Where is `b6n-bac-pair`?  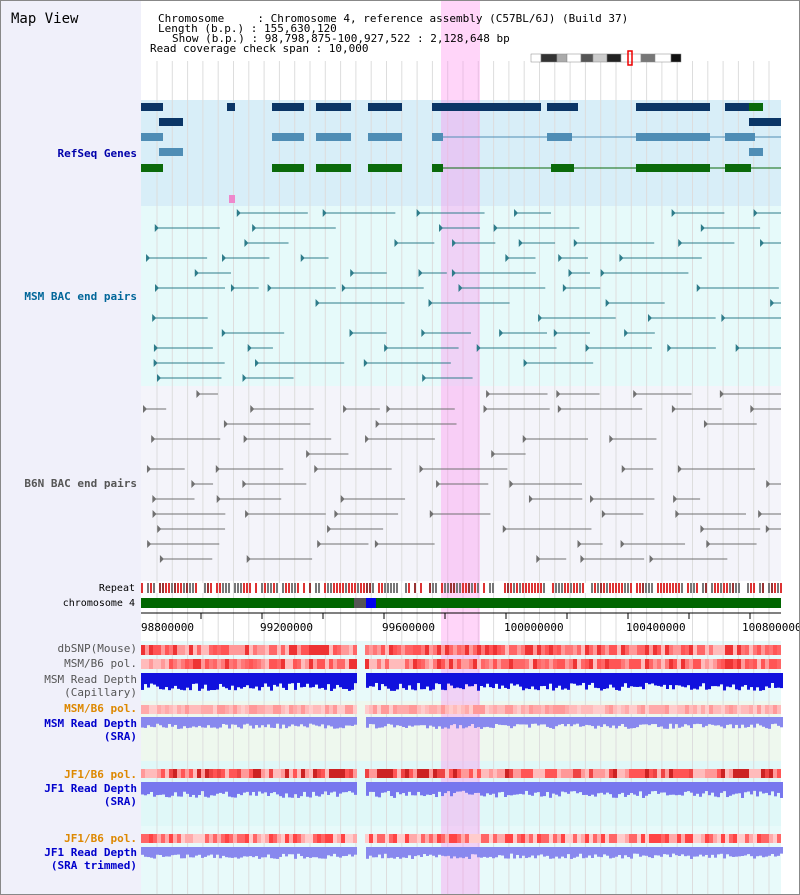 b6n-bac-pair is located at coordinates (623, 469).